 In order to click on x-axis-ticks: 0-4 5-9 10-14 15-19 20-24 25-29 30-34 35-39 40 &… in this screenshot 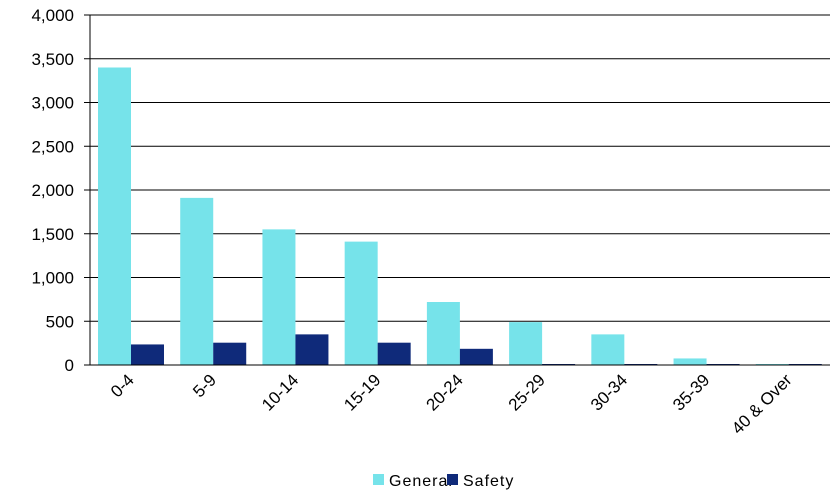, I will do `click(451, 404)`.